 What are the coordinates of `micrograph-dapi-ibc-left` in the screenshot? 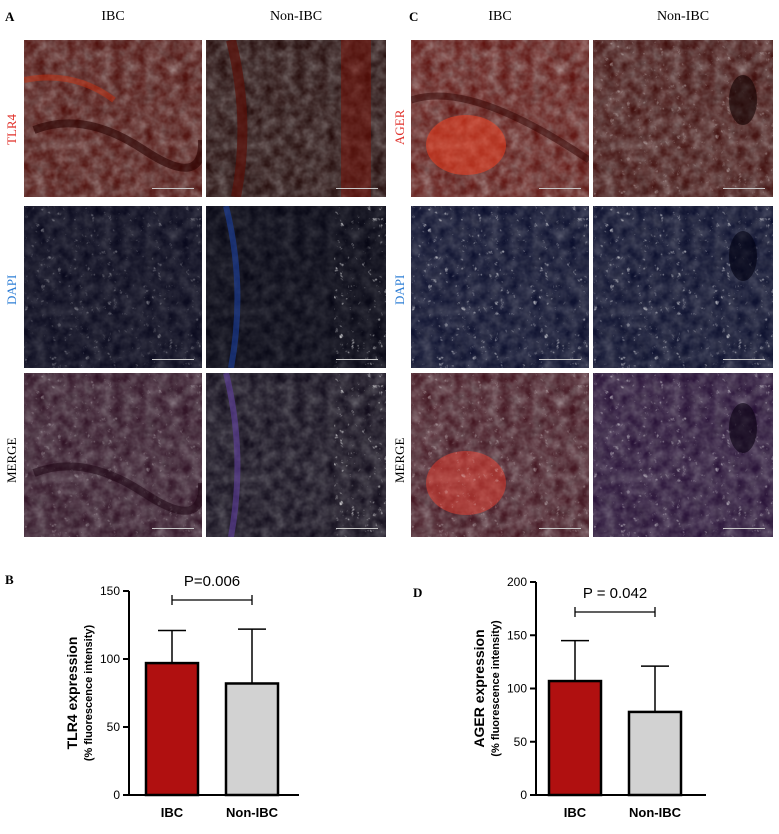 It's located at (113, 287).